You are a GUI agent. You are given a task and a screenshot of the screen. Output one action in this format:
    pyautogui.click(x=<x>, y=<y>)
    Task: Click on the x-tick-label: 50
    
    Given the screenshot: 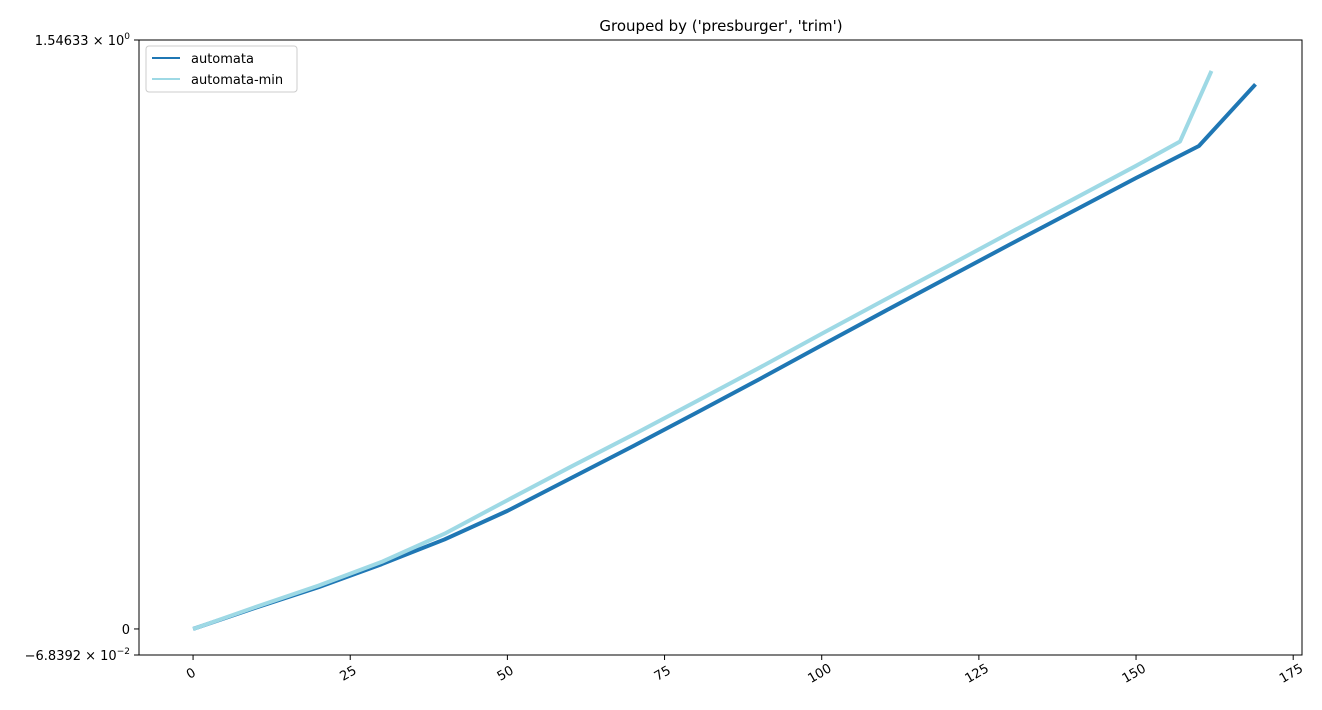 What is the action you would take?
    pyautogui.click(x=506, y=673)
    